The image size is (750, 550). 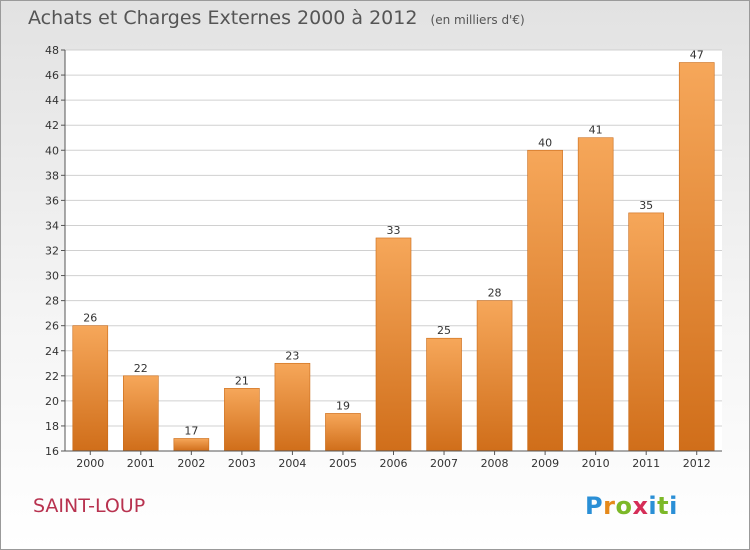 What do you see at coordinates (52, 225) in the screenshot?
I see `y-tick-label: 34` at bounding box center [52, 225].